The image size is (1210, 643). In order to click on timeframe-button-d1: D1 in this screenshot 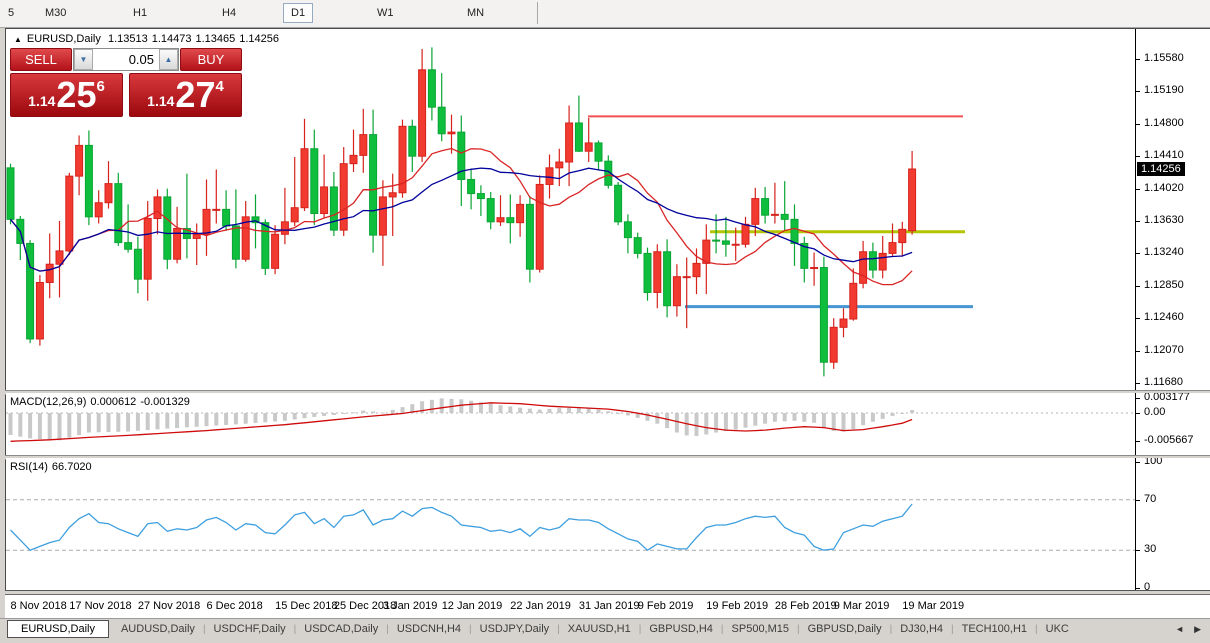, I will do `click(298, 13)`.